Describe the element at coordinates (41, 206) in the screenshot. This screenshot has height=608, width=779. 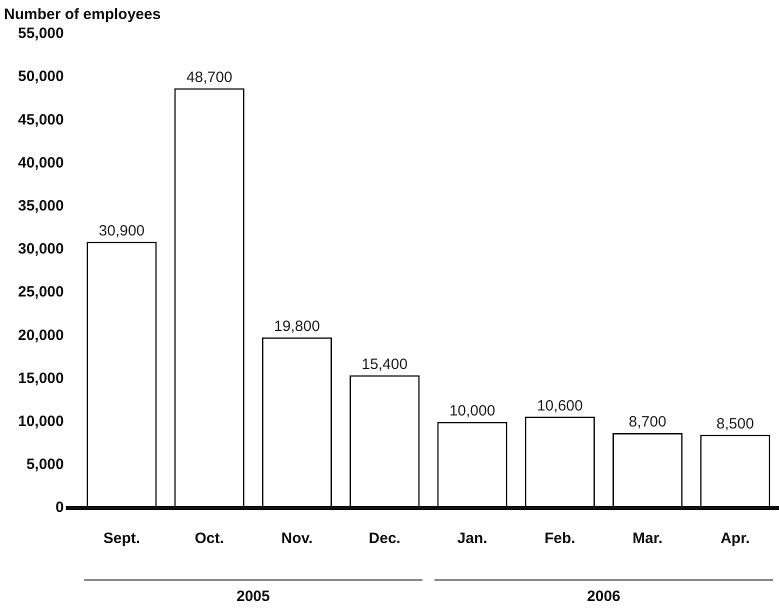
I see `y-tick-label: 35,000` at that location.